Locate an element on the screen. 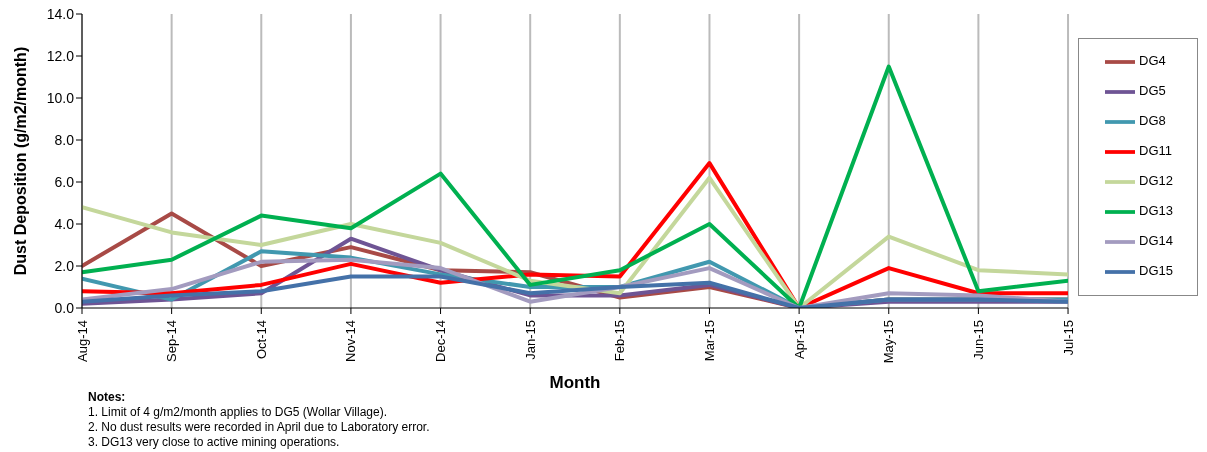 Image resolution: width=1207 pixels, height=452 pixels. y-tick-label: 6.0 is located at coordinates (64, 181).